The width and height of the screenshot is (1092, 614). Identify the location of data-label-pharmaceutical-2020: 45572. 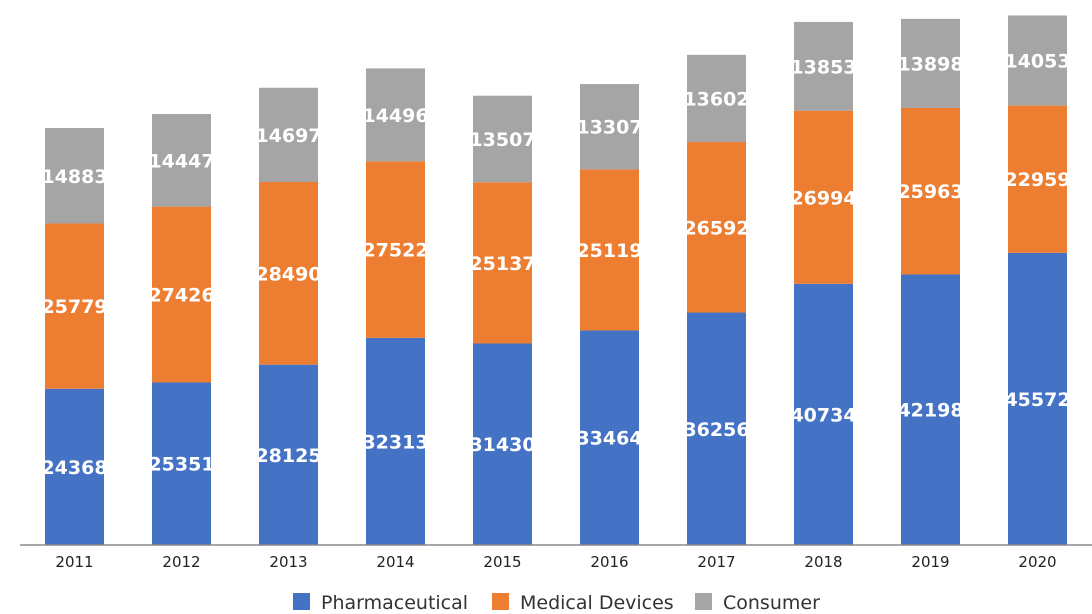
(1037, 400).